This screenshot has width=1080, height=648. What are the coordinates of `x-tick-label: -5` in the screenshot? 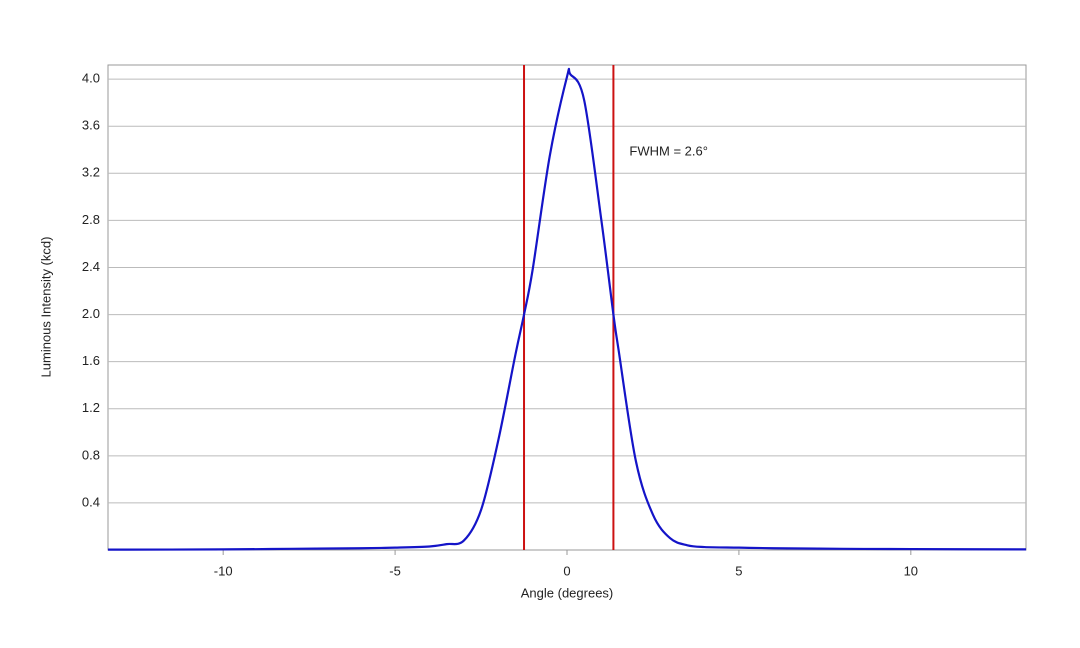 It's located at (395, 570).